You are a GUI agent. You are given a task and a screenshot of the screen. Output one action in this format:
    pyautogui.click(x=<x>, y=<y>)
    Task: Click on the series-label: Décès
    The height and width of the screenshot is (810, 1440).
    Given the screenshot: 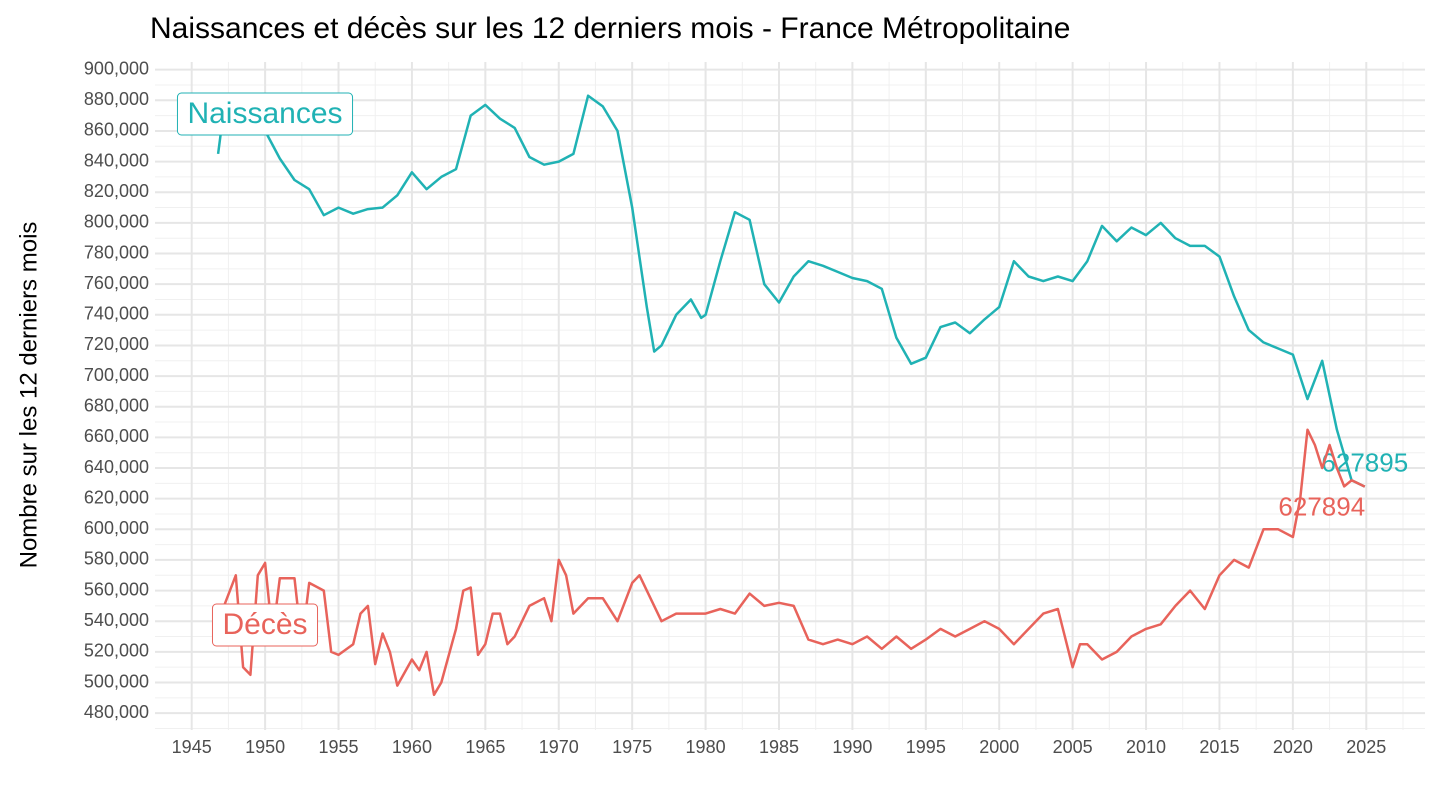 What is the action you would take?
    pyautogui.click(x=265, y=625)
    